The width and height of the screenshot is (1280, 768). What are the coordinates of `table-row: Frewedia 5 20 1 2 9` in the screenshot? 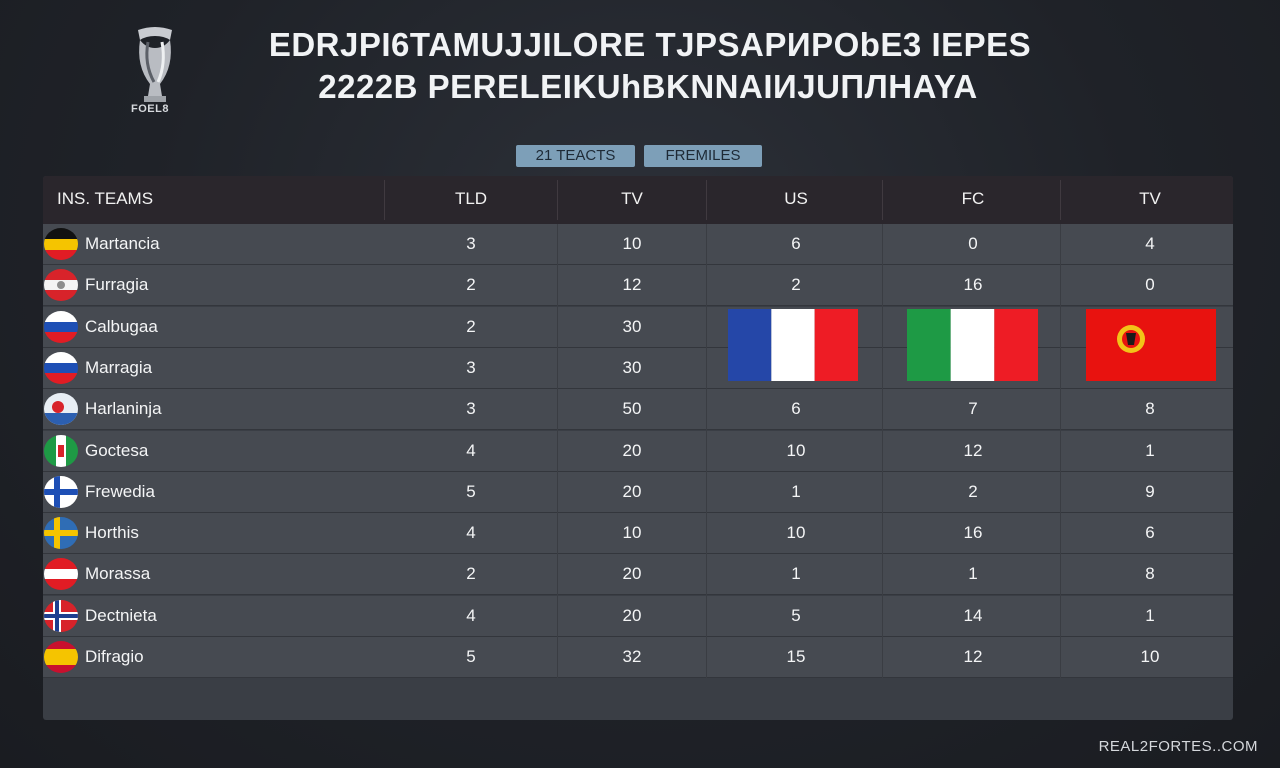 It's located at (638, 492).